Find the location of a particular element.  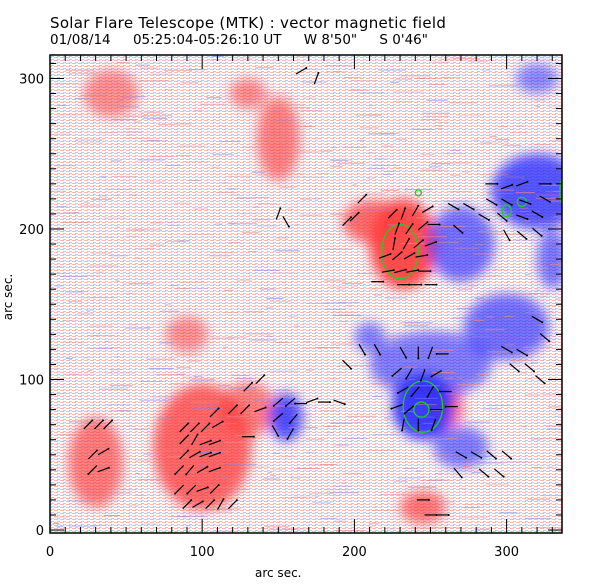

y-tick-label: 0 is located at coordinates (40, 531).